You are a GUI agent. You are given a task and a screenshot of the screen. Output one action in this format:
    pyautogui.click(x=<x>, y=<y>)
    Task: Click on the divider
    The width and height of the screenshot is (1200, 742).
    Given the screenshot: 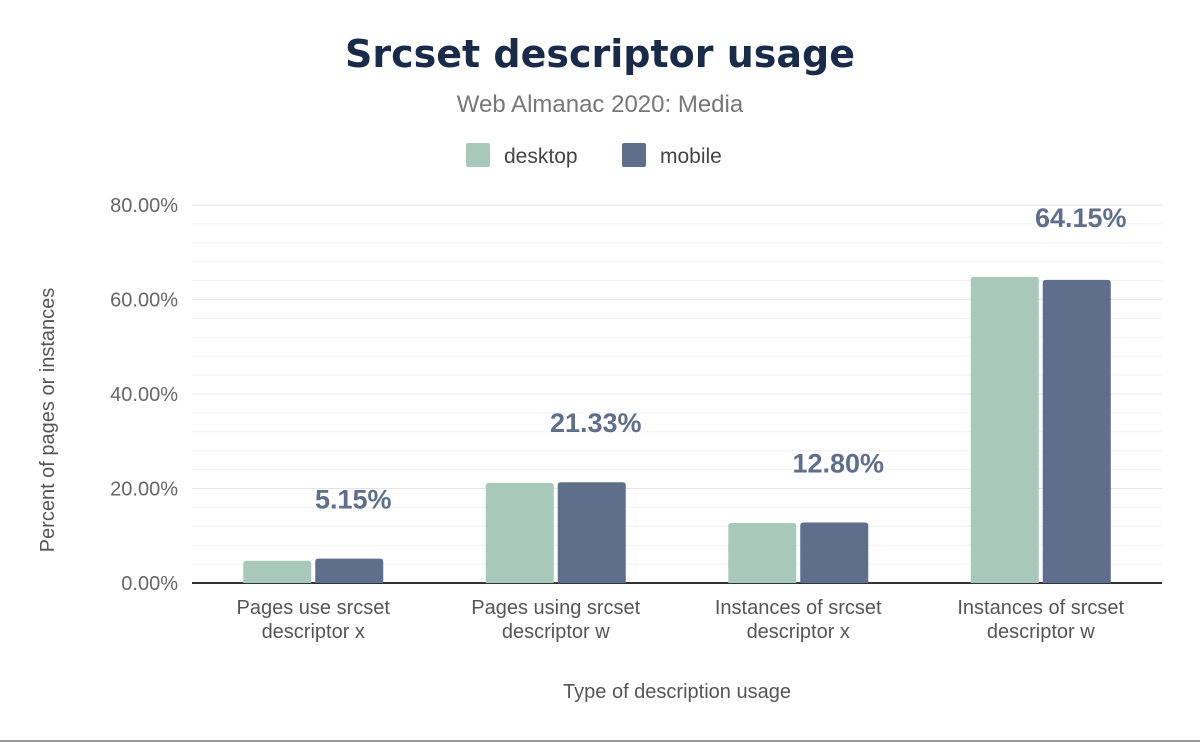 What is the action you would take?
    pyautogui.click(x=600, y=741)
    